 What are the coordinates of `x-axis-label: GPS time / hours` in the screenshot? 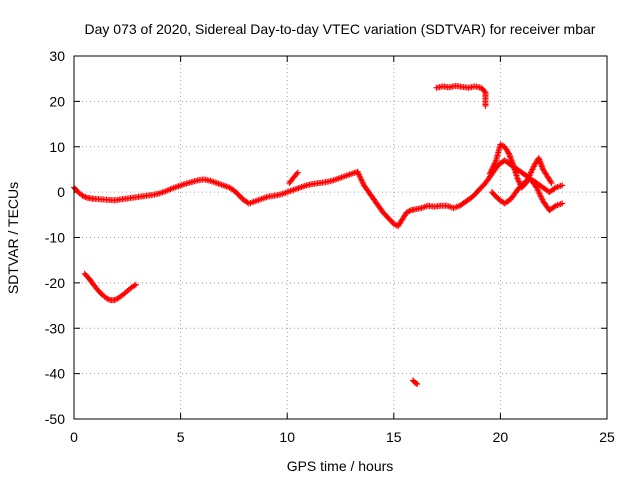 It's located at (340, 466).